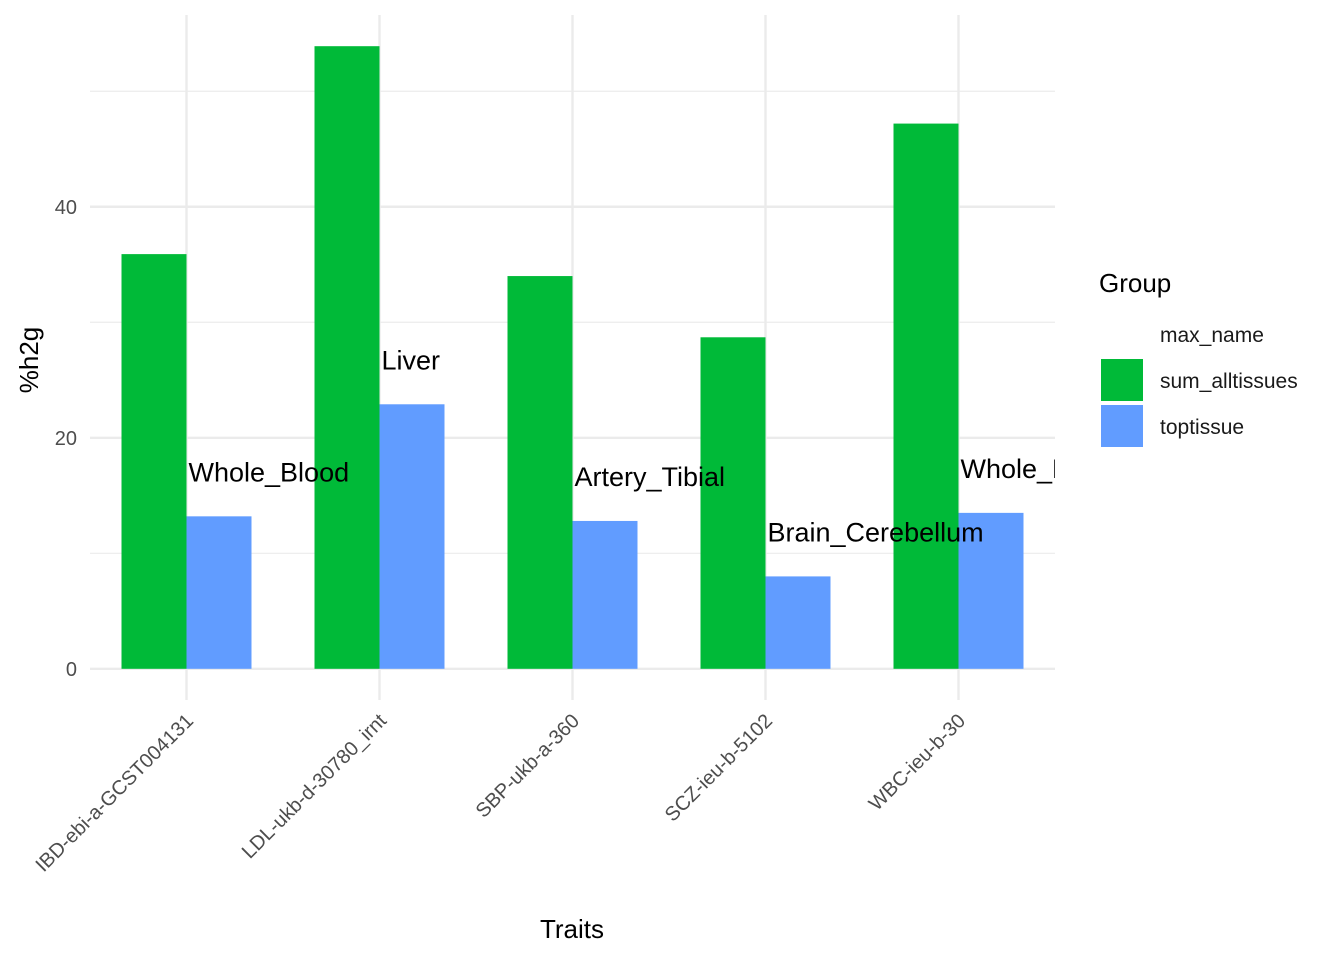  What do you see at coordinates (411, 360) in the screenshot?
I see `bar-label-1: Liver` at bounding box center [411, 360].